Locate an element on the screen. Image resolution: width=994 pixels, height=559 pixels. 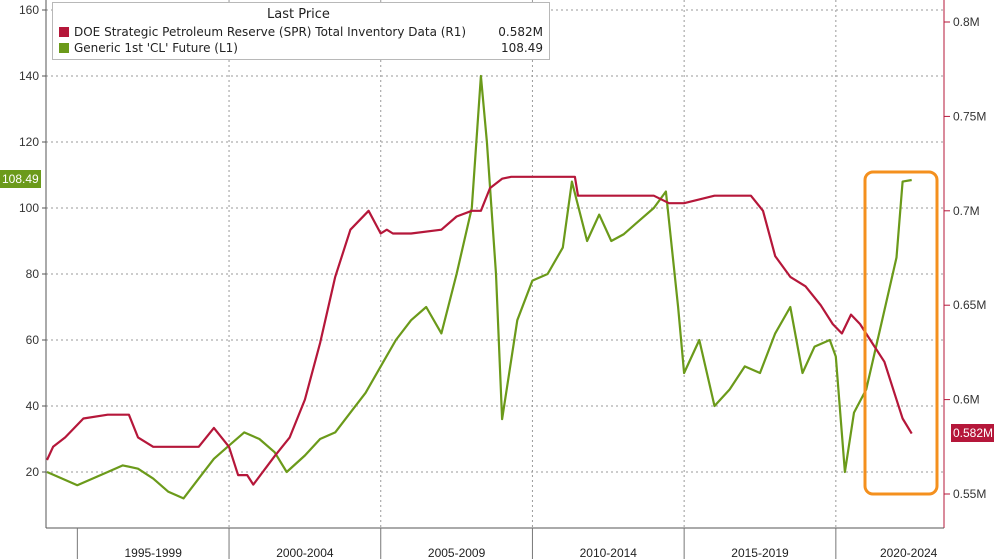
left-tick-label: 80 is located at coordinates (33, 274).